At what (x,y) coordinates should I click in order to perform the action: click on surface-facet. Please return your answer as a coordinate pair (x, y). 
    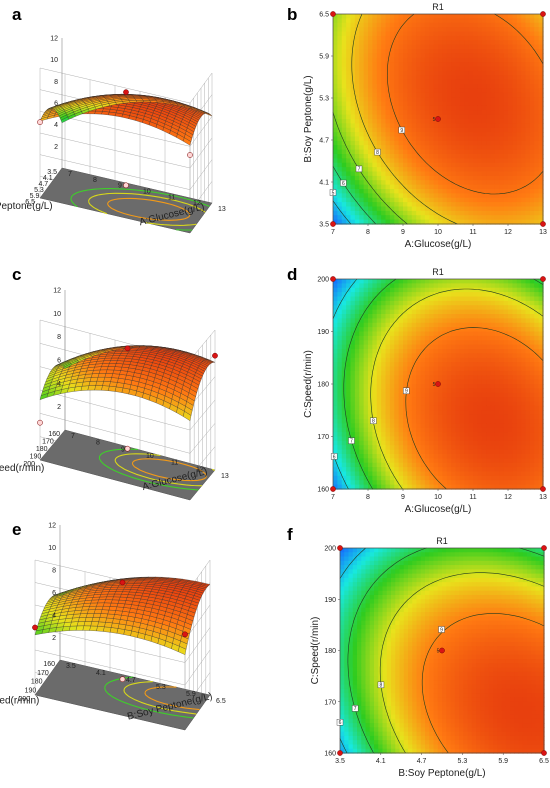
    Looking at the image, I should click on (139, 99).